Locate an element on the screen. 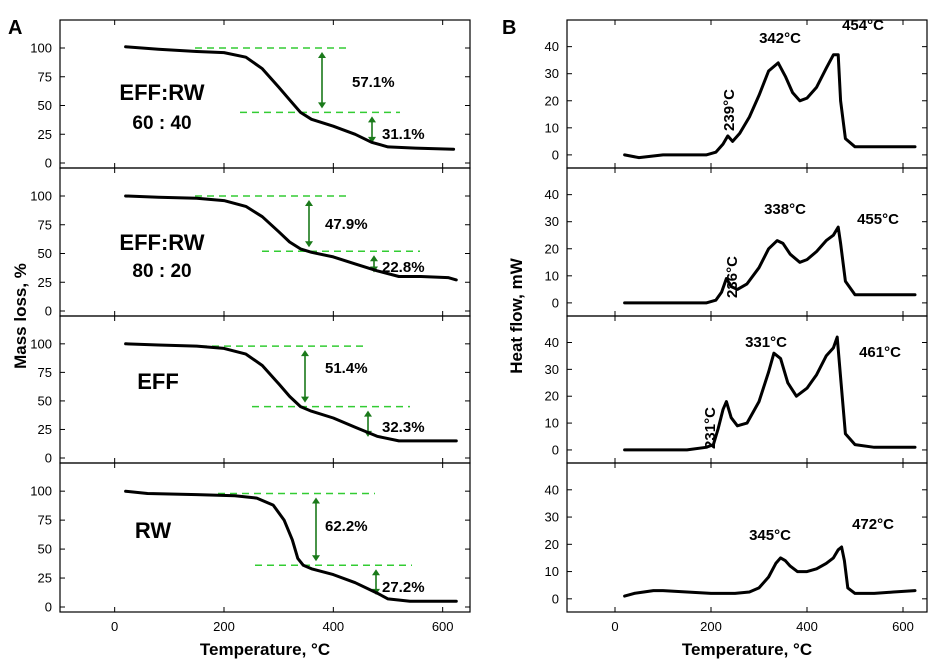 This screenshot has height=663, width=944. step-label: 27.2% is located at coordinates (403, 587).